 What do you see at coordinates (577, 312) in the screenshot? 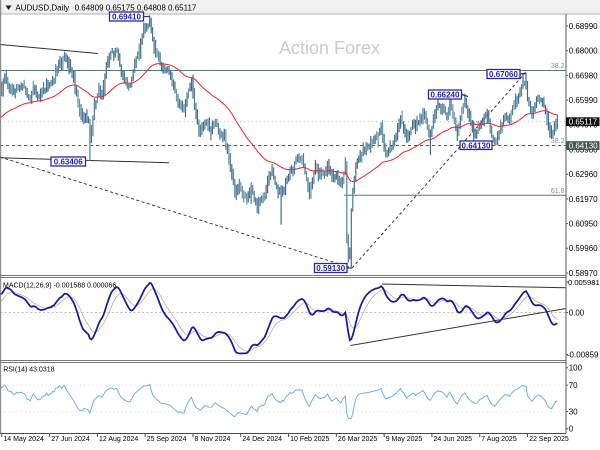
I see `svg-text: 0.00` at bounding box center [577, 312].